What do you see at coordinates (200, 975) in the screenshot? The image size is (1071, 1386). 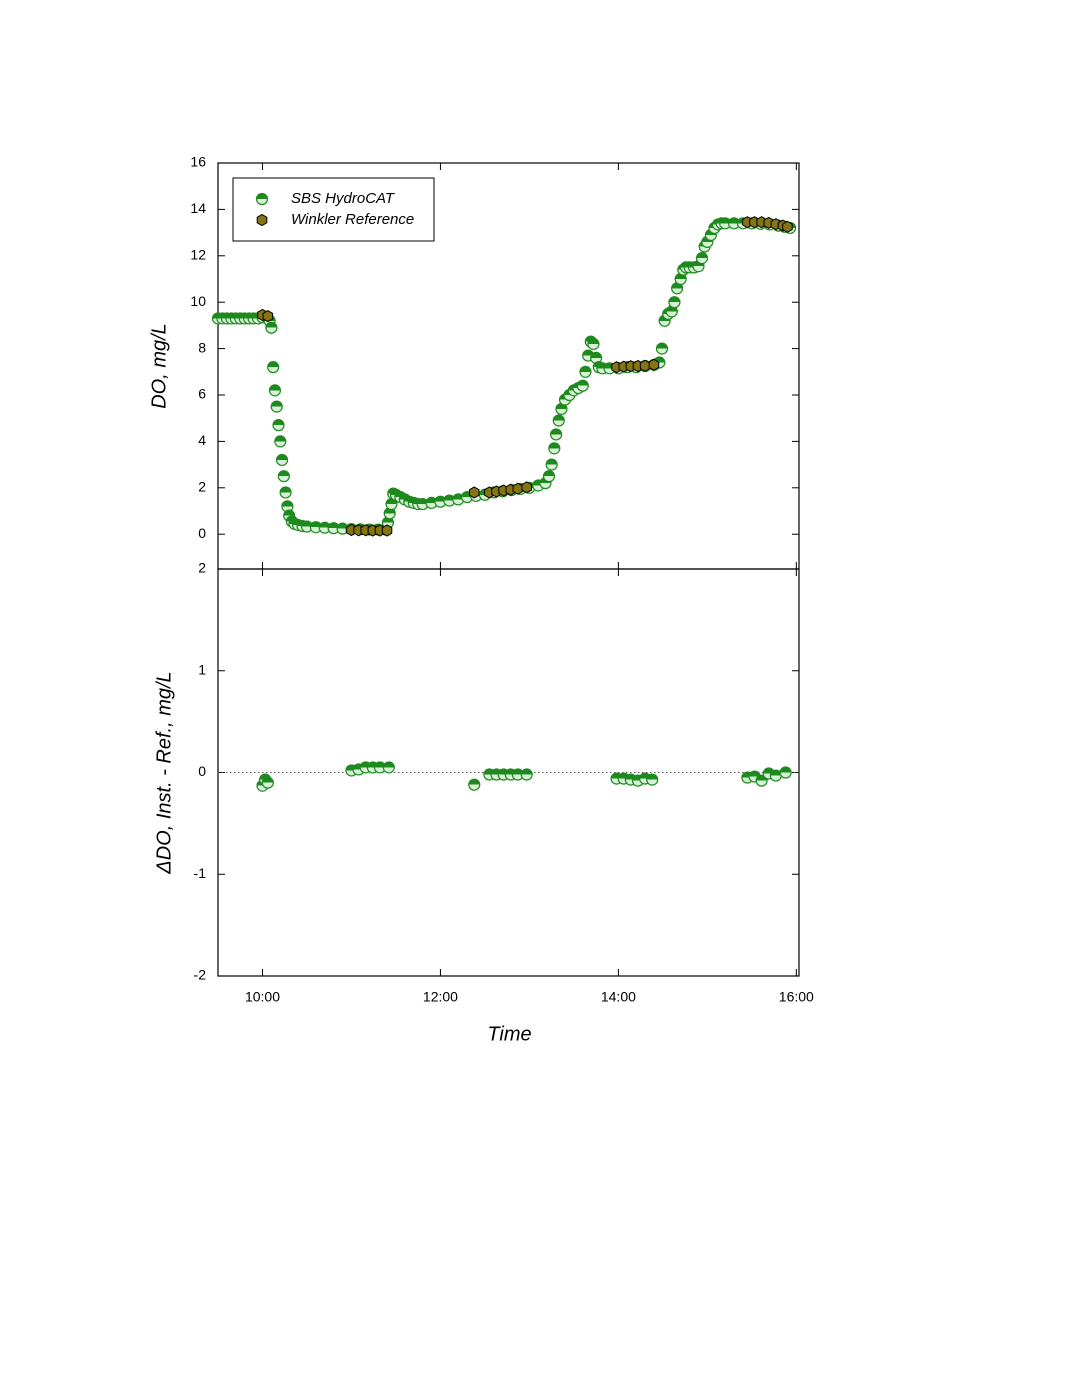 I see `y-tick-label: -2` at bounding box center [200, 975].